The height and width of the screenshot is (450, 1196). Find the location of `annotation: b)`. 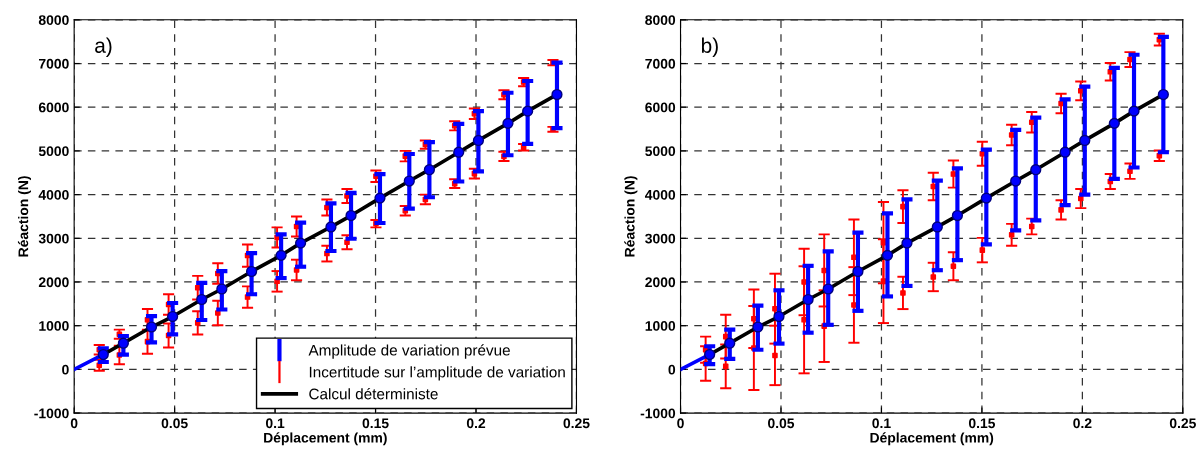

annotation: b) is located at coordinates (709, 47).